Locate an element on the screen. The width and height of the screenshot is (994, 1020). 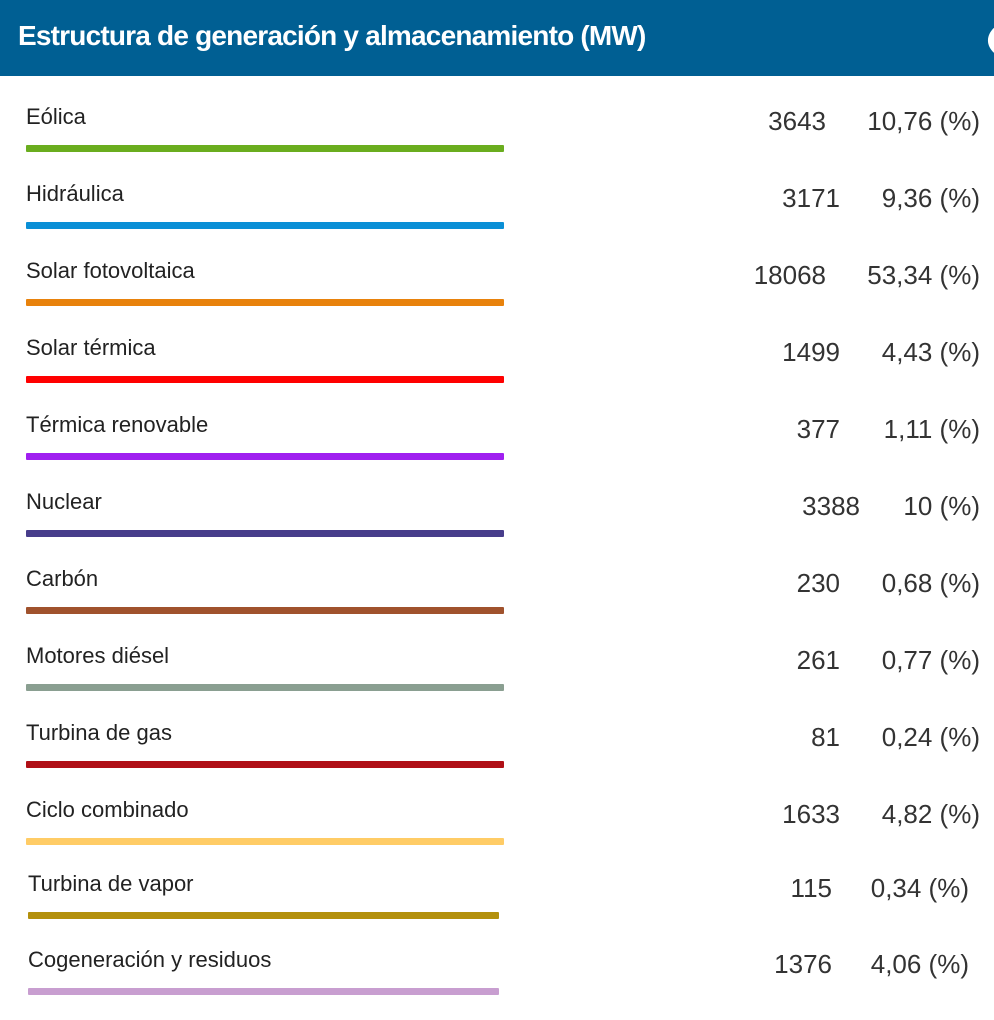
row-value: 1499 is located at coordinates (811, 352).